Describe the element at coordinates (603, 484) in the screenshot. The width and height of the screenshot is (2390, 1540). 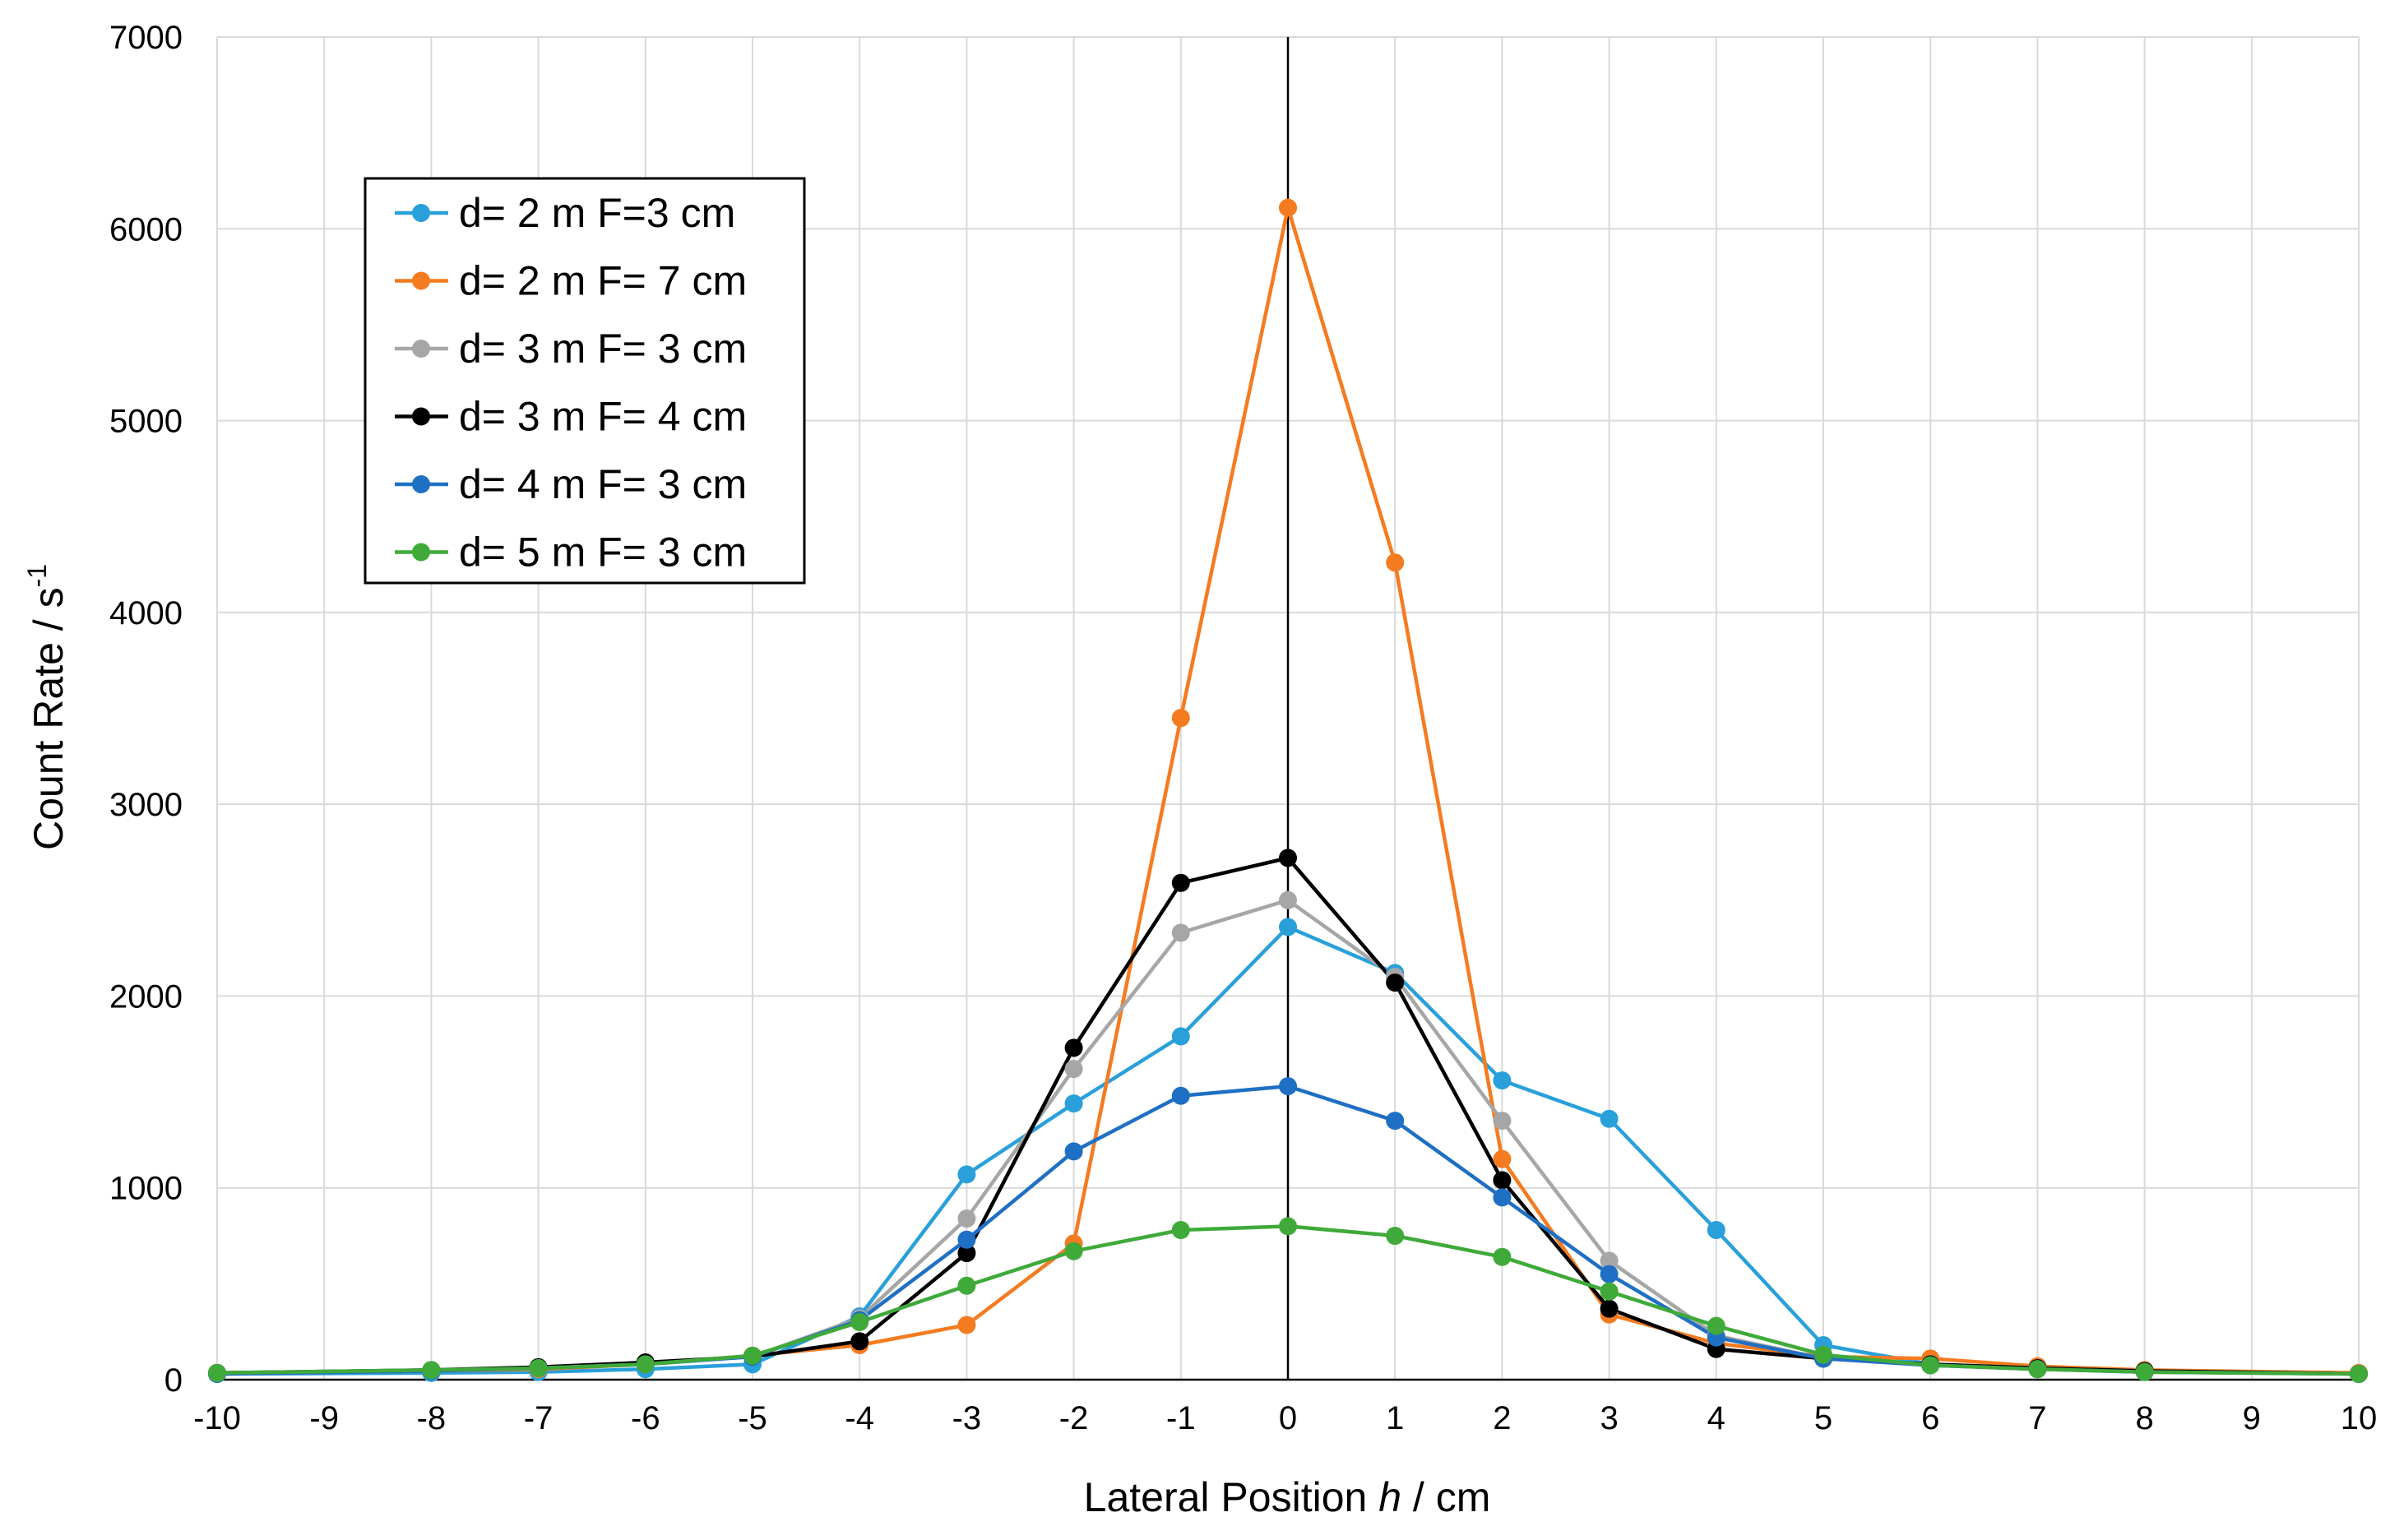
I see `legend-label: d= 4 m F= 3 cm` at that location.